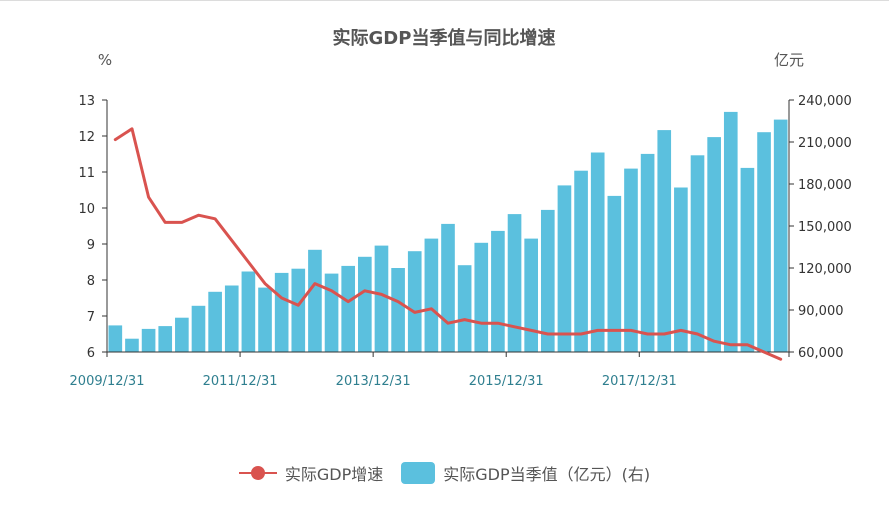 This screenshot has height=505, width=889. Describe the element at coordinates (105, 60) in the screenshot. I see `left-axis-unit: %` at that location.